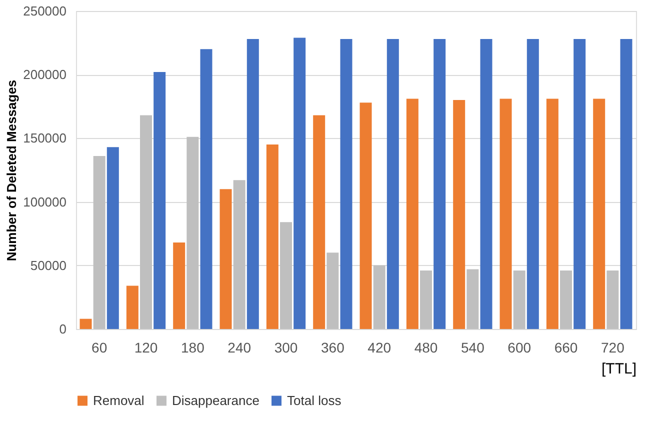 The image size is (657, 428). Describe the element at coordinates (426, 348) in the screenshot. I see `x-tick-label: 480` at that location.